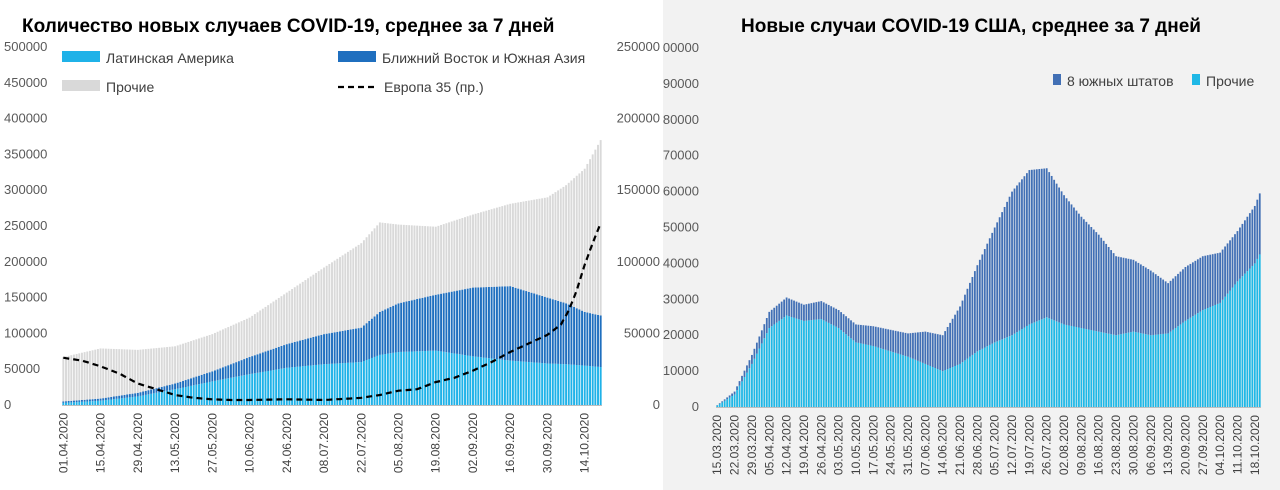 This screenshot has height=490, width=1280. What do you see at coordinates (787, 445) in the screenshot?
I see `x-tick-label: 12.04.2020` at bounding box center [787, 445].